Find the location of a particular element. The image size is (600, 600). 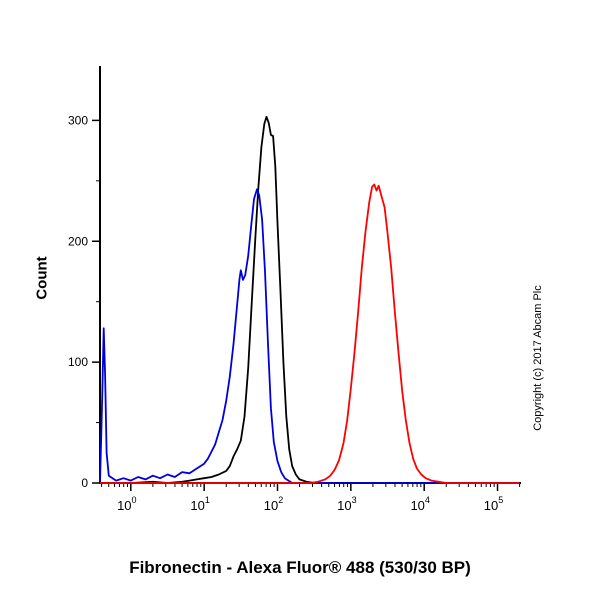

copyright-text: Copyright (c) 2017 Abcam Plc is located at coordinates (538, 358).